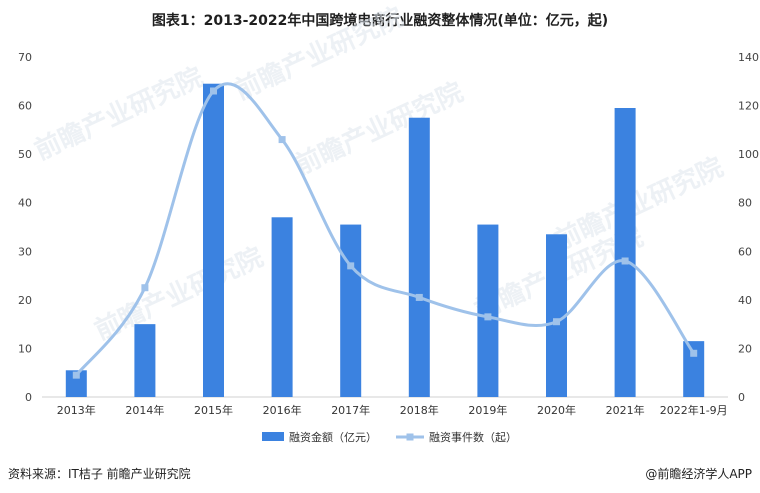  What do you see at coordinates (144, 410) in the screenshot?
I see `x-tick-label: 2014年` at bounding box center [144, 410].